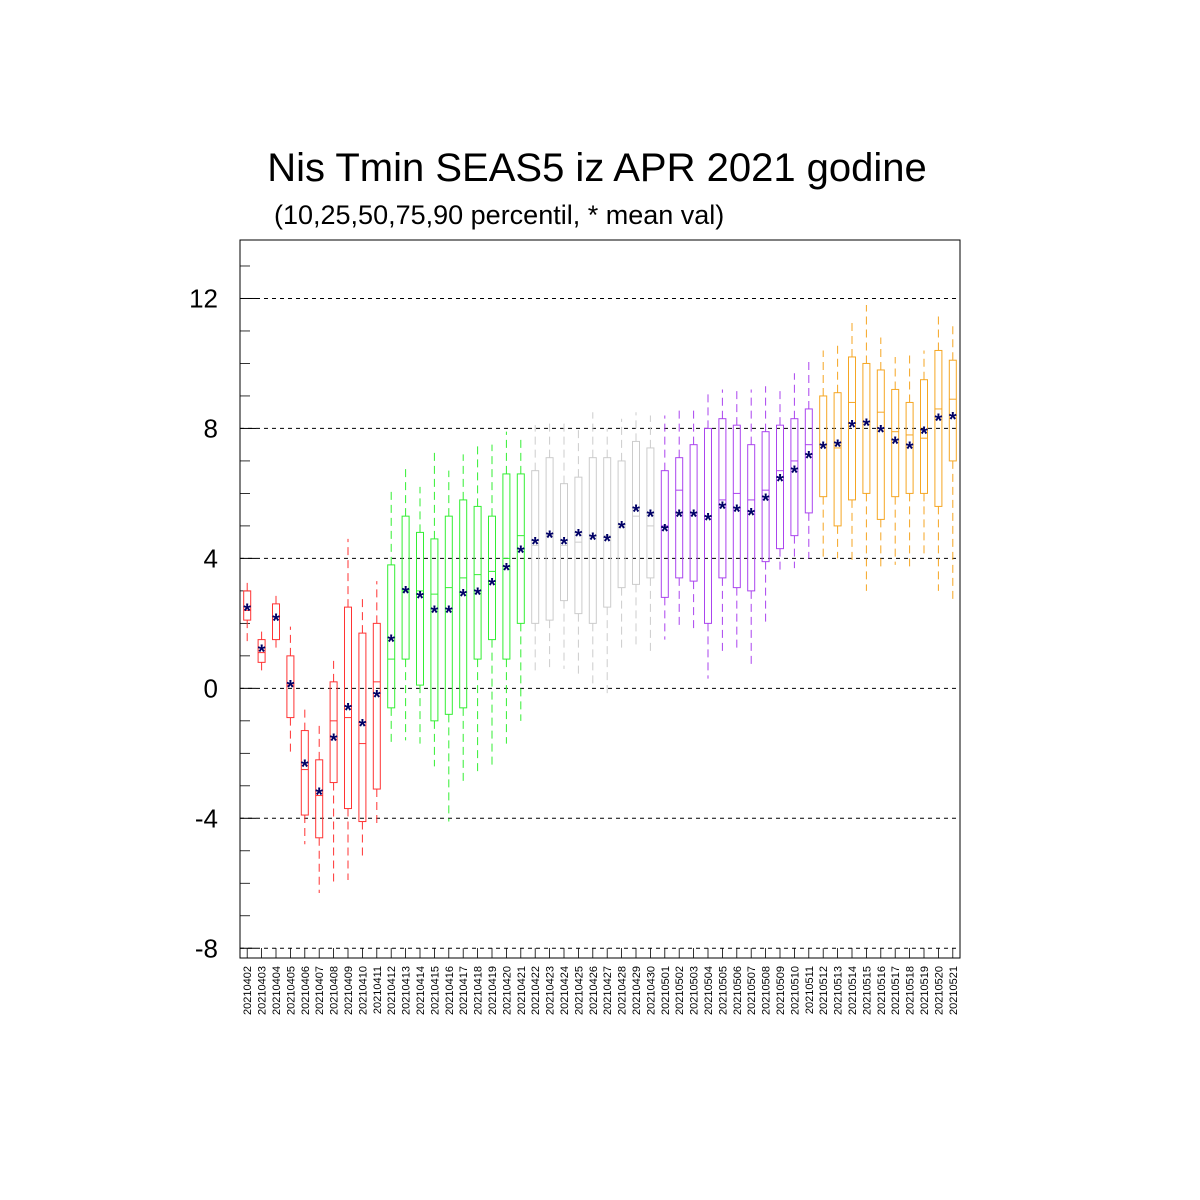 Image resolution: width=1200 pixels, height=1200 pixels. Describe the element at coordinates (738, 990) in the screenshot. I see `x-tick-label: 20210506` at that location.